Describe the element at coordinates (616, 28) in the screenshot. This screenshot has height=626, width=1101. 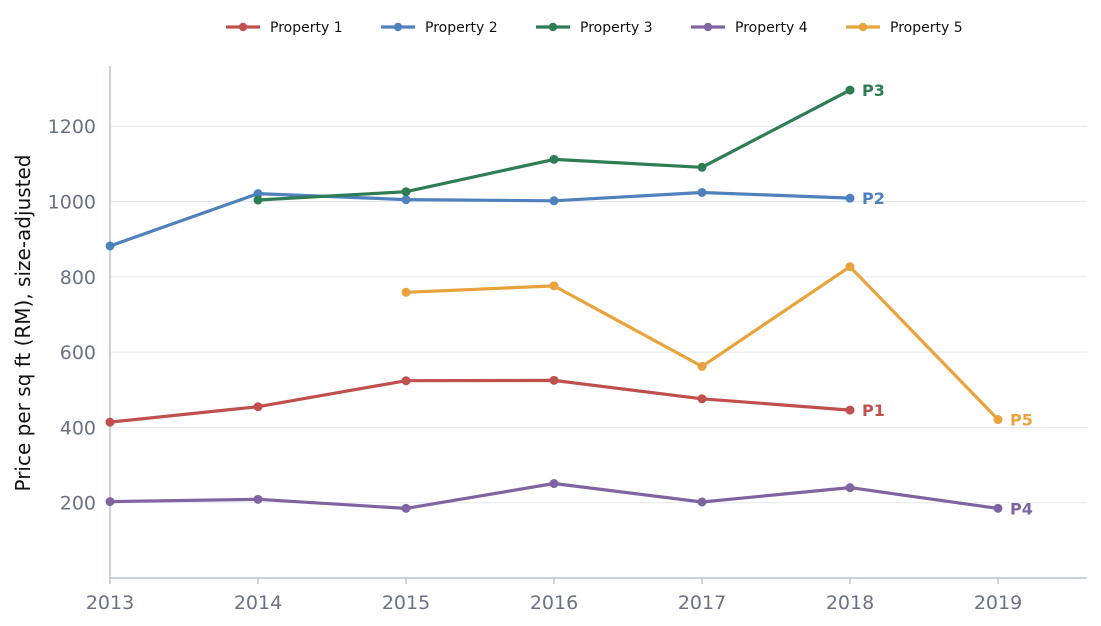
I see `legend-label-property-3: Property 3` at that location.